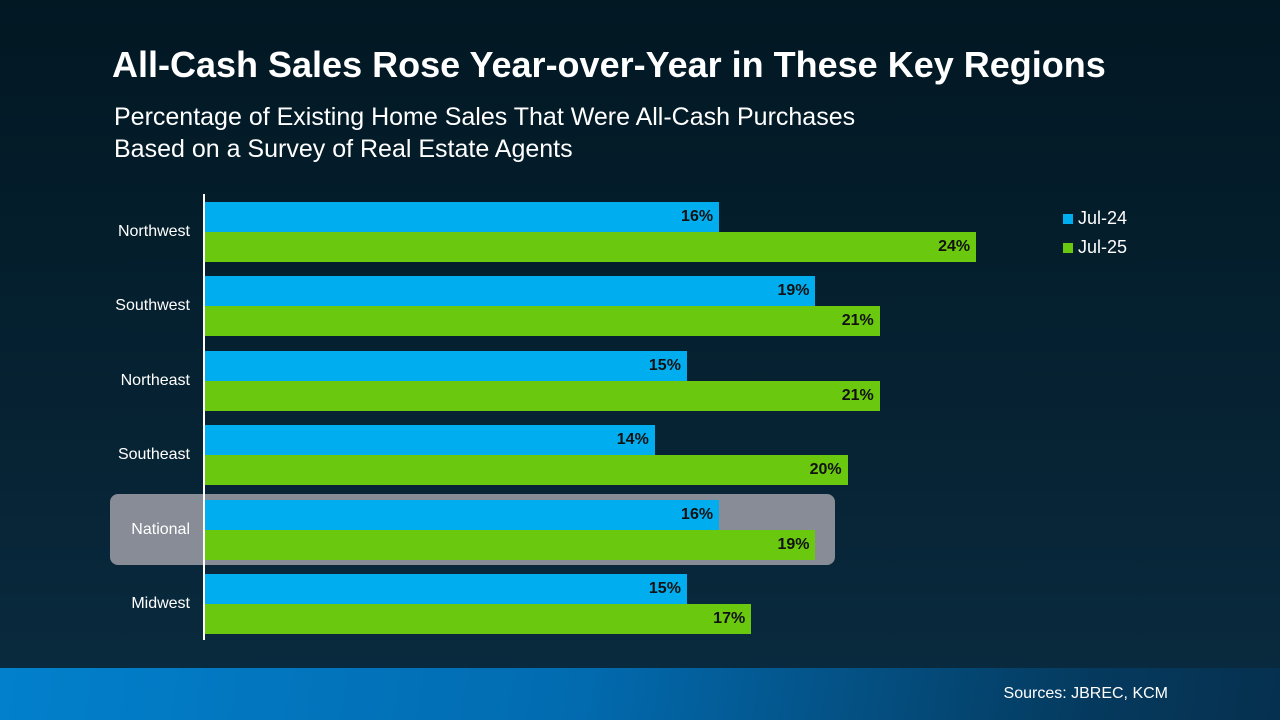 The height and width of the screenshot is (720, 1280). What do you see at coordinates (1103, 247) in the screenshot?
I see `legend-label: Jul-25` at bounding box center [1103, 247].